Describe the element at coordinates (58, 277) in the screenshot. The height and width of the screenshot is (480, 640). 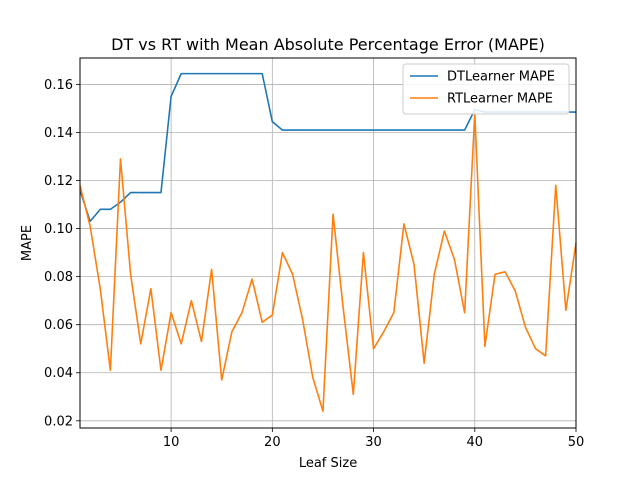
I see `y-tick-label: 0.08` at that location.